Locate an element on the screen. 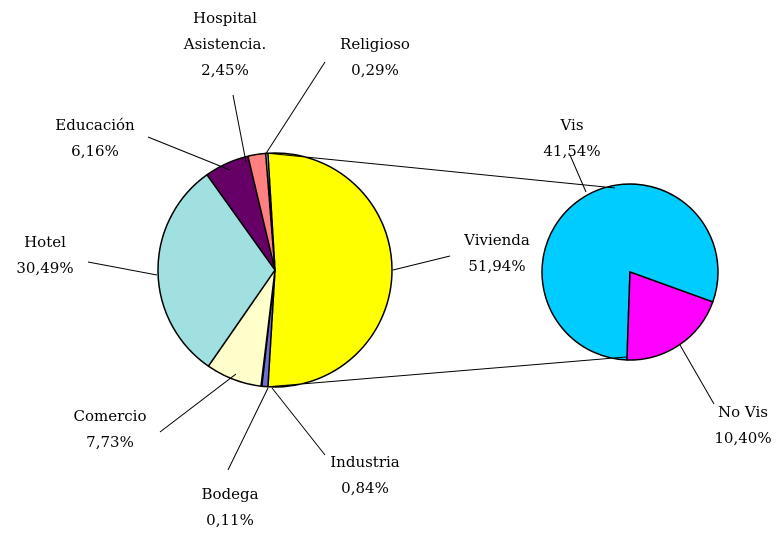 The width and height of the screenshot is (783, 533). label-value: 0,11% is located at coordinates (230, 520).